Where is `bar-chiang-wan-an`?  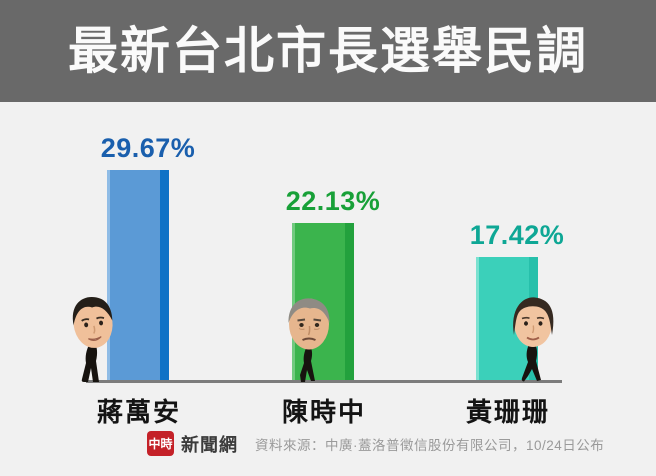
bar-chiang-wan-an is located at coordinates (138, 275).